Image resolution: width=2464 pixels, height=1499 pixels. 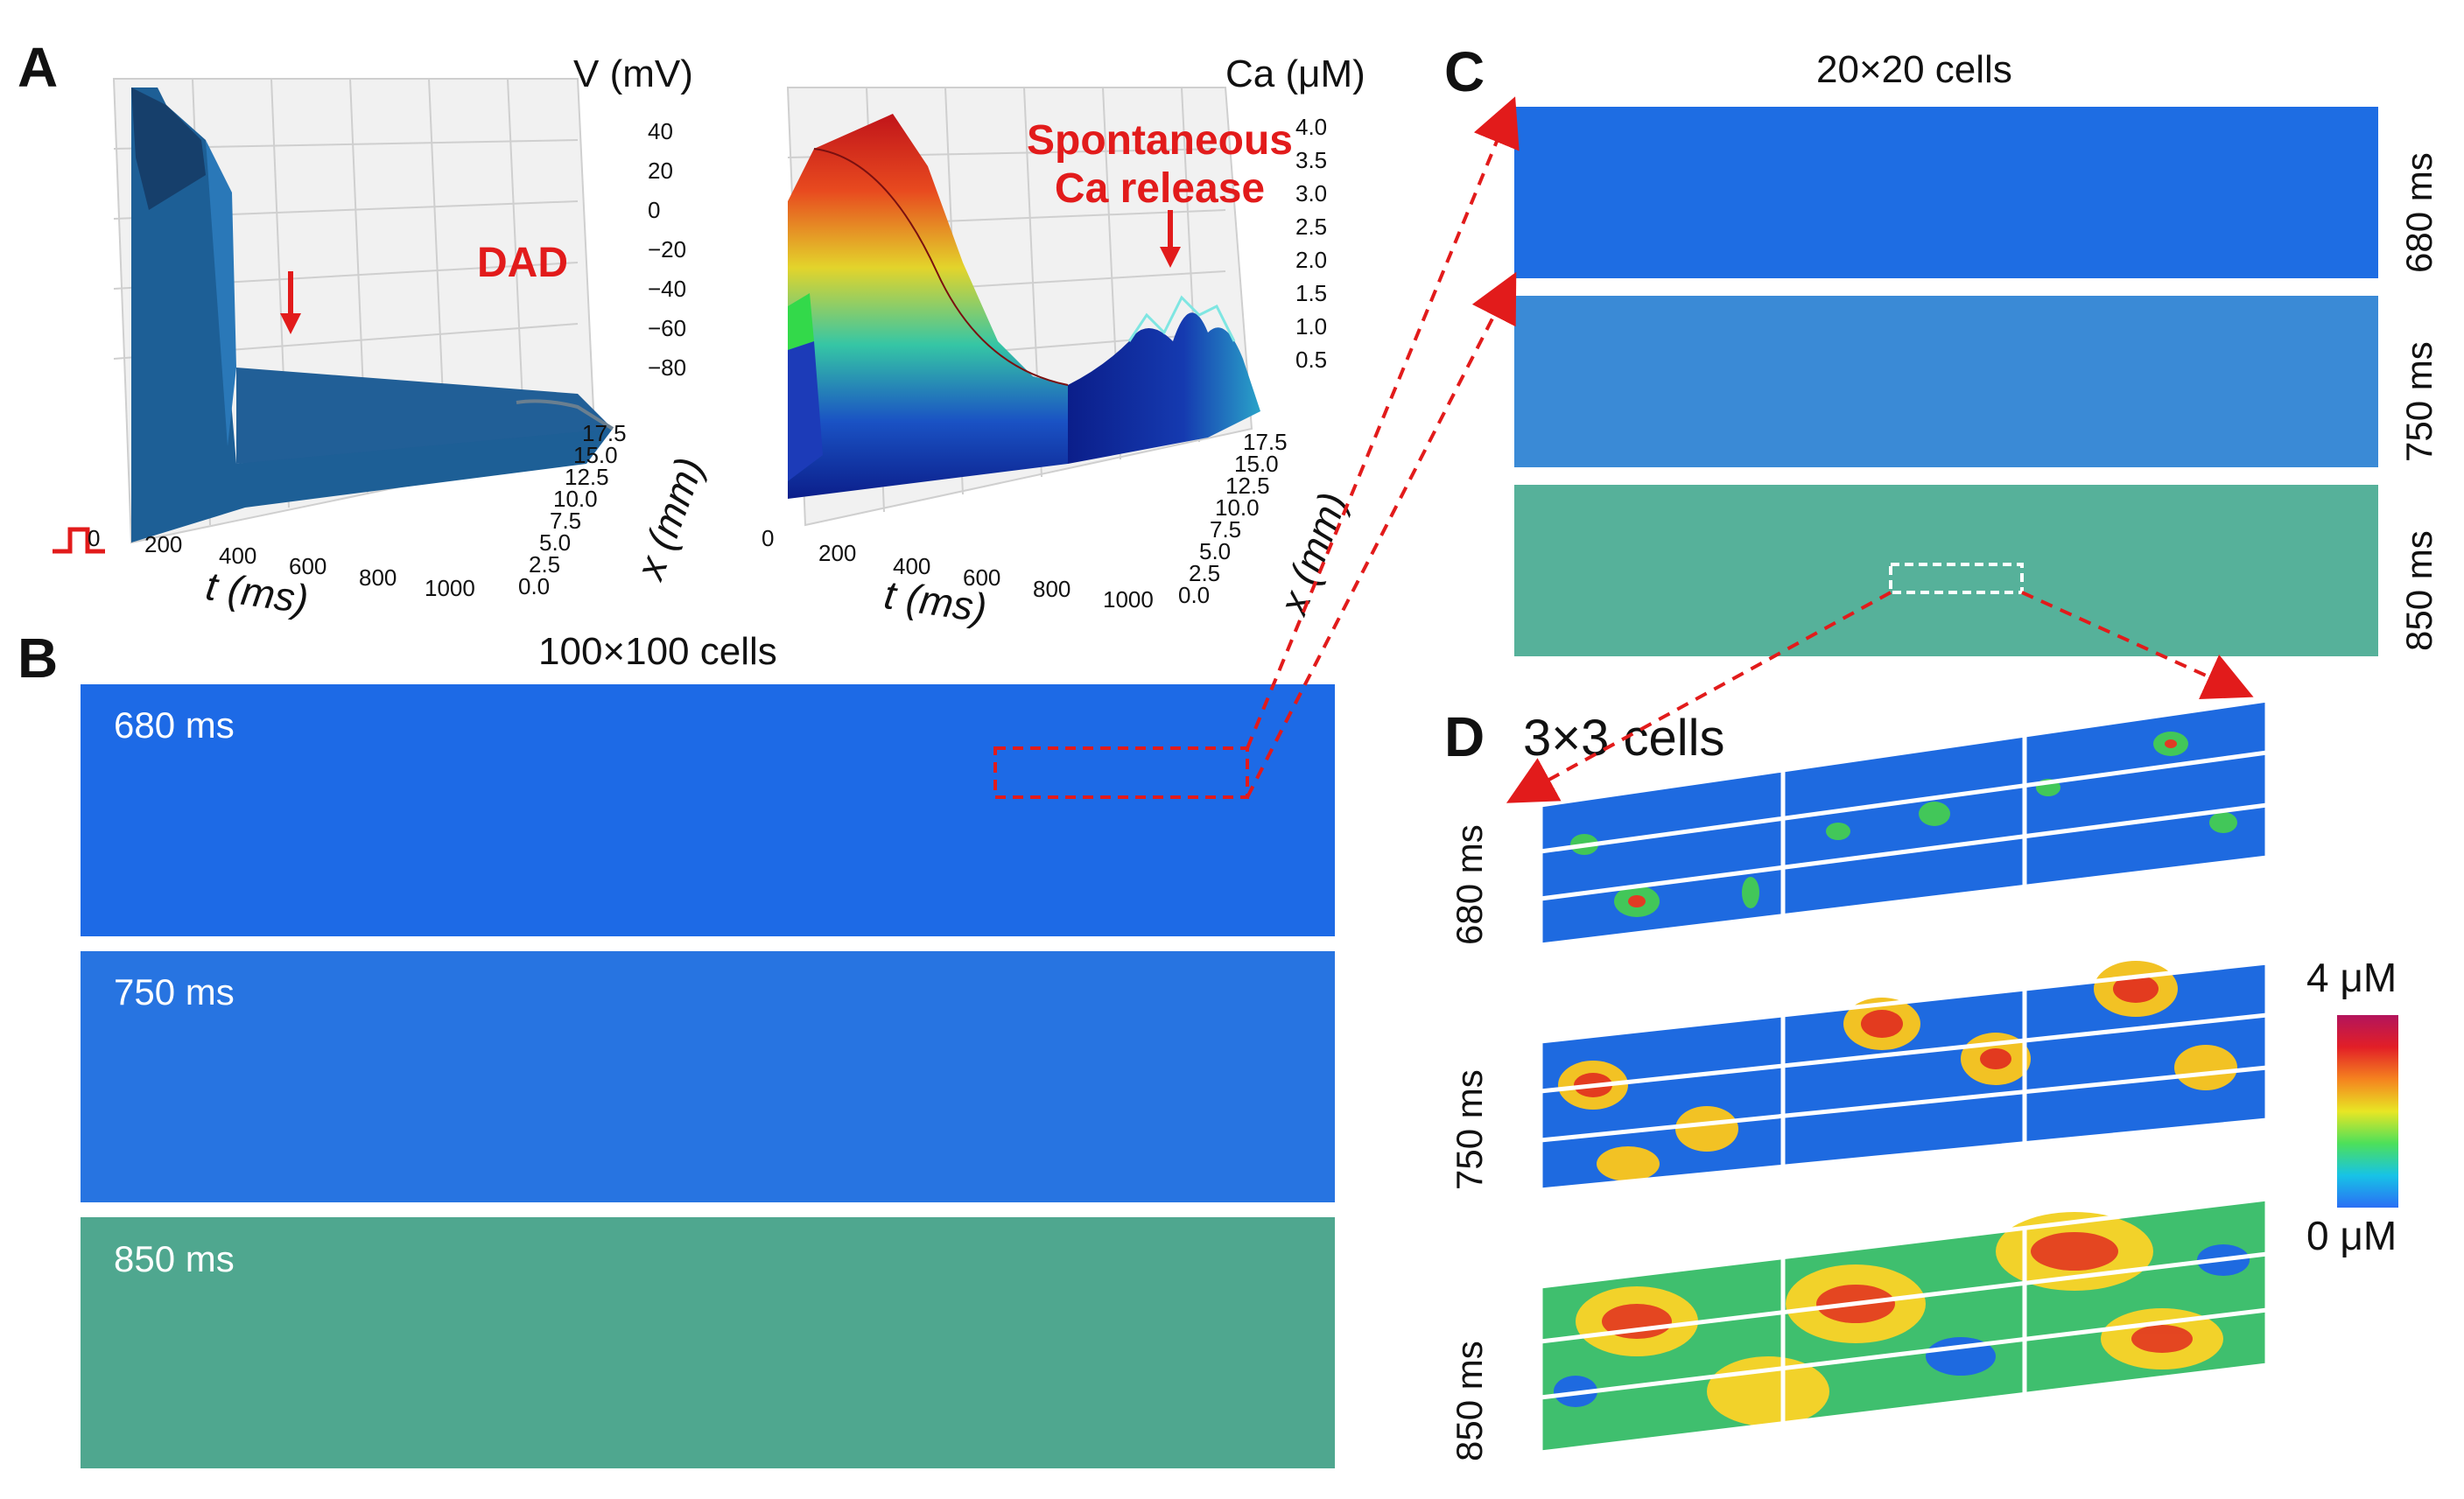 I want to click on ca-ztick: 2.5, so click(x=1311, y=227).